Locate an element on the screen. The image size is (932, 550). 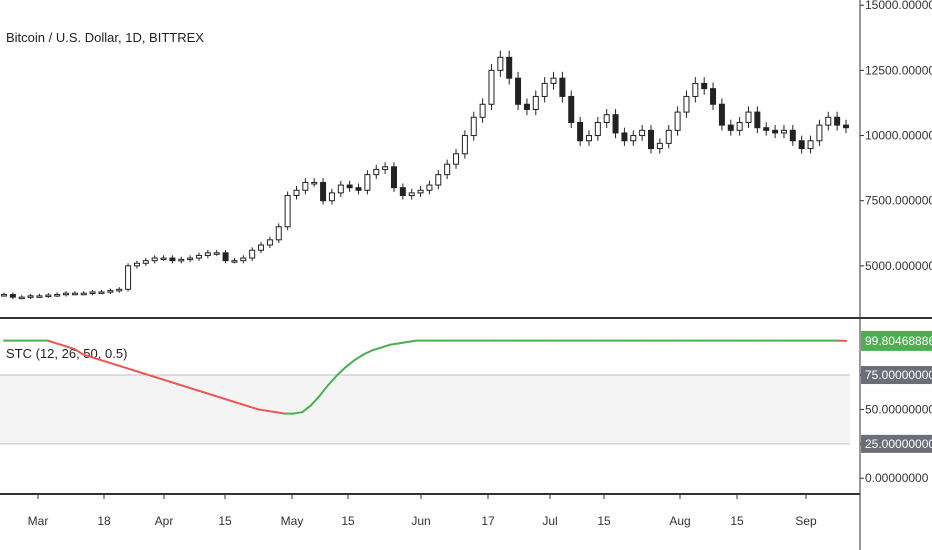
stc-last-value-badge is located at coordinates (896, 340).